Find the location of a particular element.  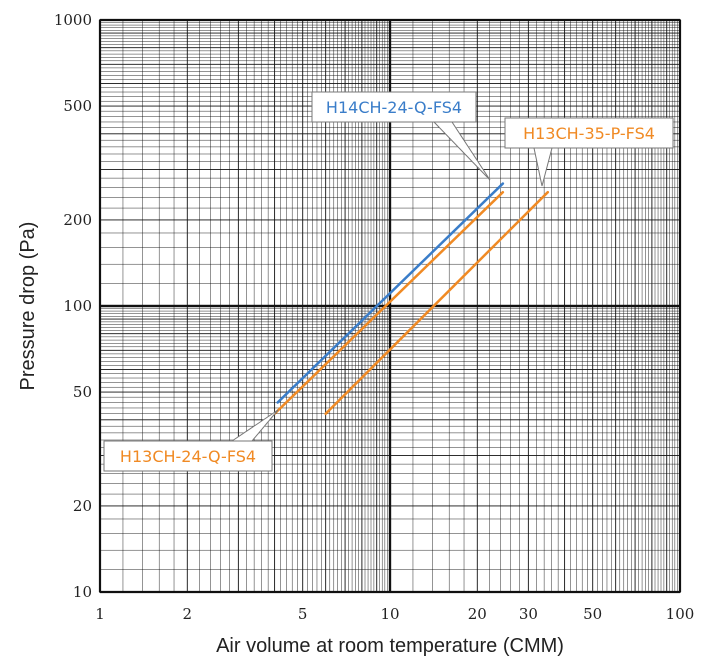

y-tick-label: 100 is located at coordinates (77, 306).